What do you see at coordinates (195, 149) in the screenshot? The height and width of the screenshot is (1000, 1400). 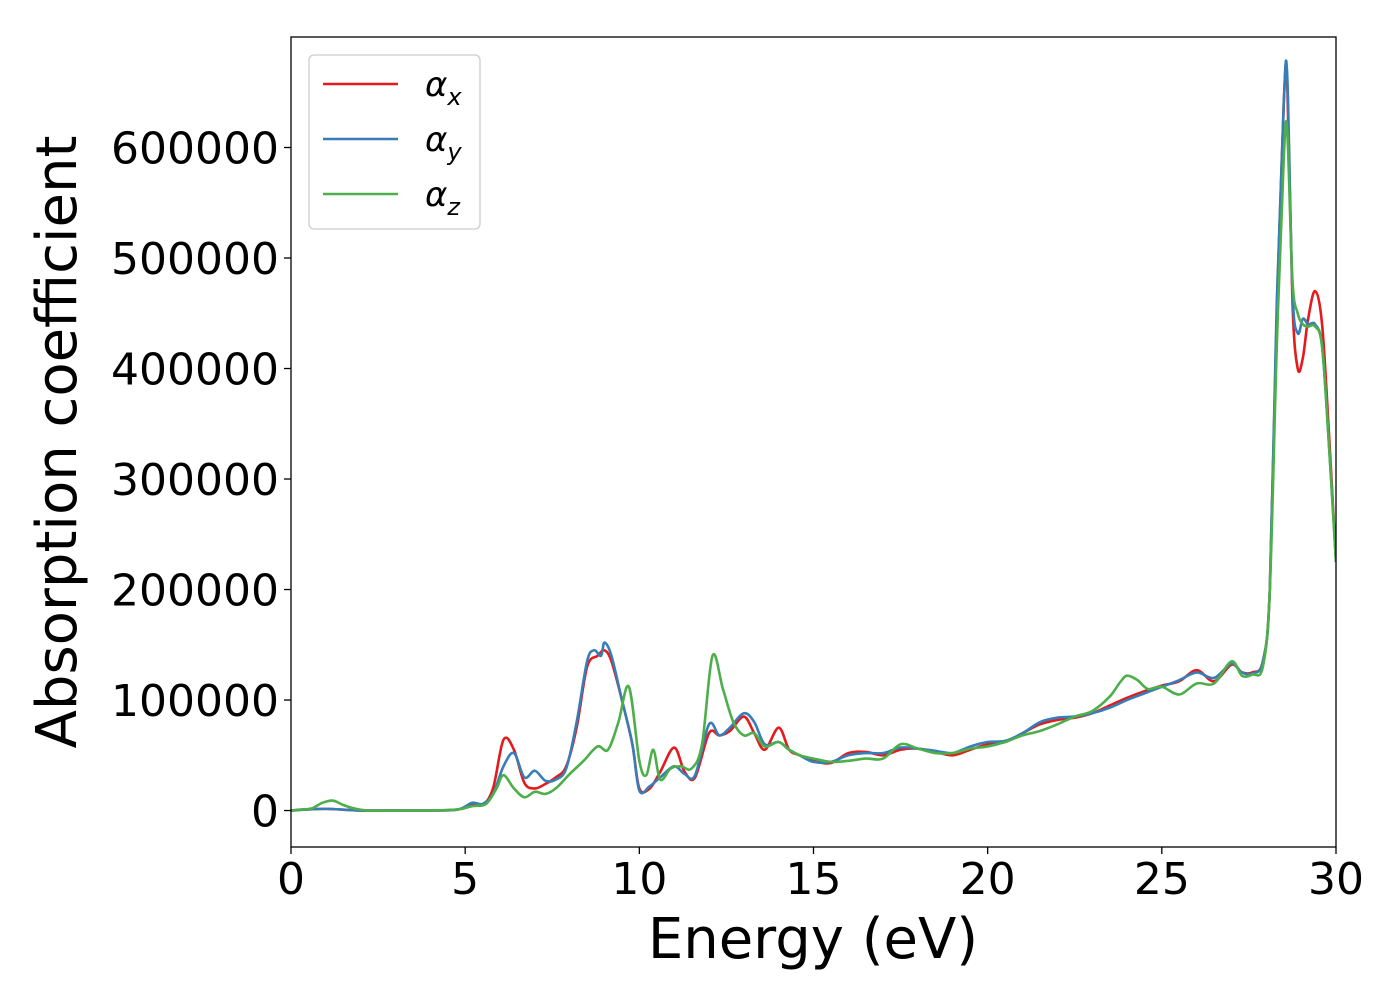 I see `y-tick-label: 600000` at bounding box center [195, 149].